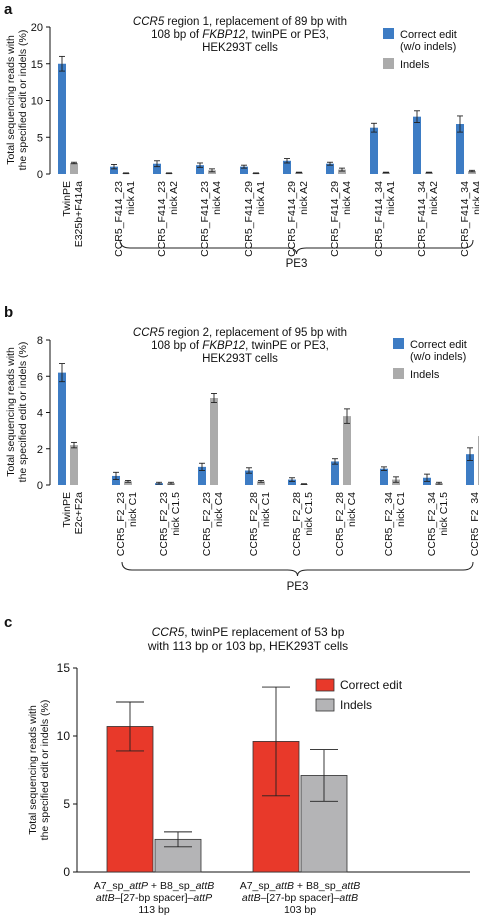 The width and height of the screenshot is (479, 916). I want to click on y-tick-label: 20, so click(37, 28).